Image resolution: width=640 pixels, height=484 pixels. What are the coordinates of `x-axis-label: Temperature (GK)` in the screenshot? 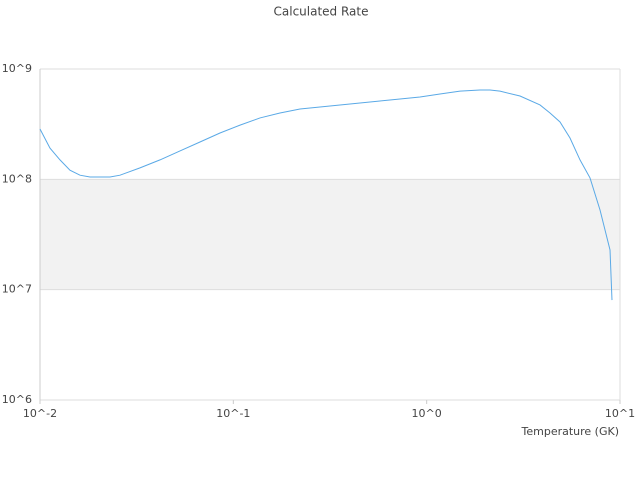 It's located at (570, 431).